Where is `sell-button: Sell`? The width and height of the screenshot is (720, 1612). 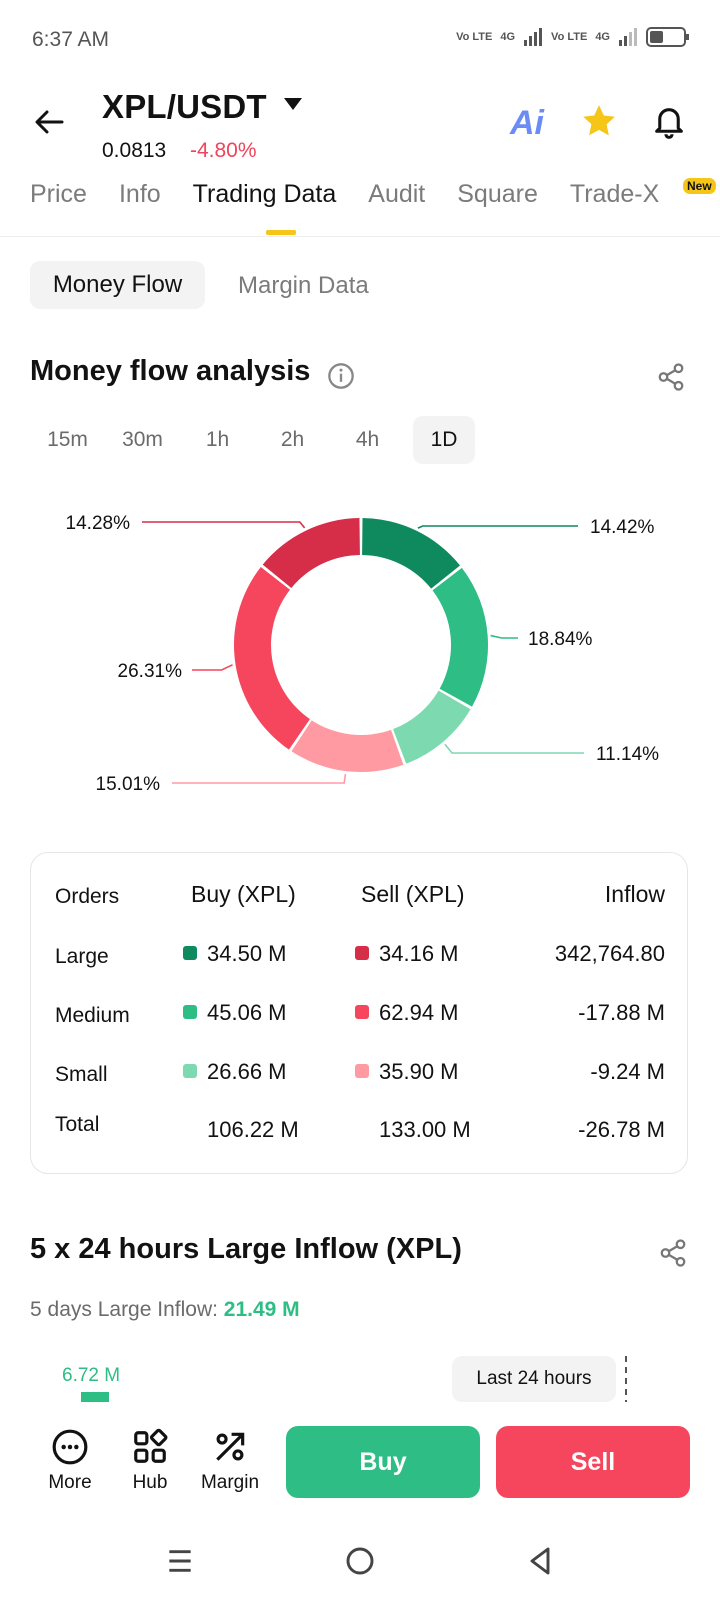
sell-button: Sell is located at coordinates (593, 1462).